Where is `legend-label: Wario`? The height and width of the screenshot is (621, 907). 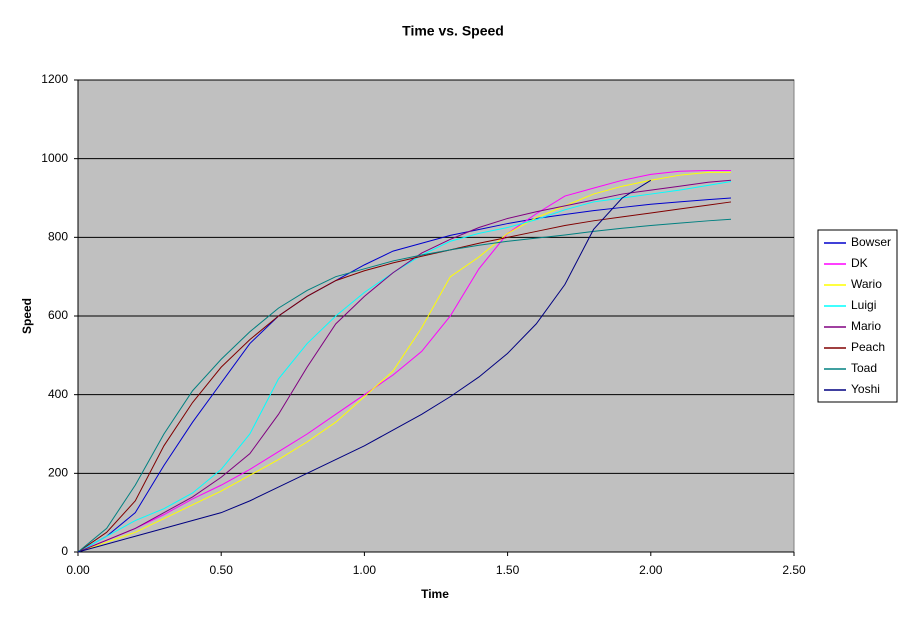 legend-label: Wario is located at coordinates (866, 284).